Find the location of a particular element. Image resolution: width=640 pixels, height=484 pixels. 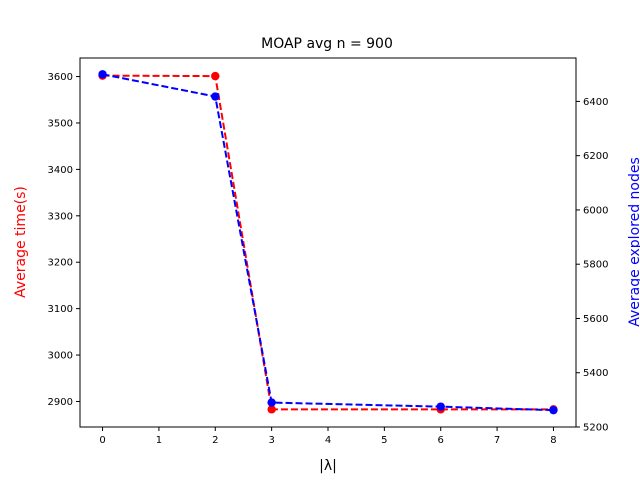

x-tick-label: 7 is located at coordinates (497, 440).